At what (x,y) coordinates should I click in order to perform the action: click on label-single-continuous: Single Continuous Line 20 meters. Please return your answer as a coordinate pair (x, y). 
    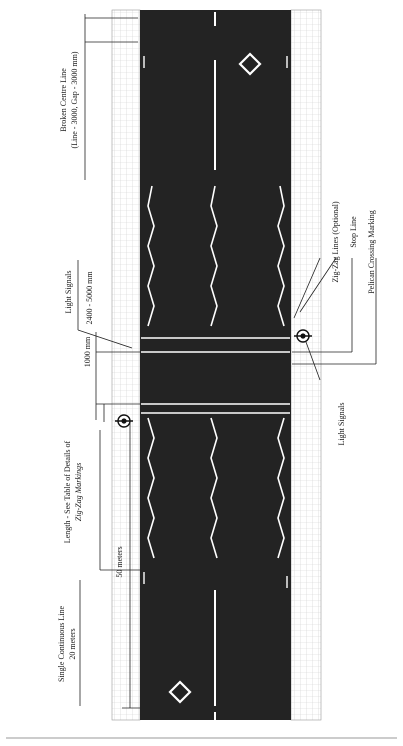
    Looking at the image, I should click on (67, 644).